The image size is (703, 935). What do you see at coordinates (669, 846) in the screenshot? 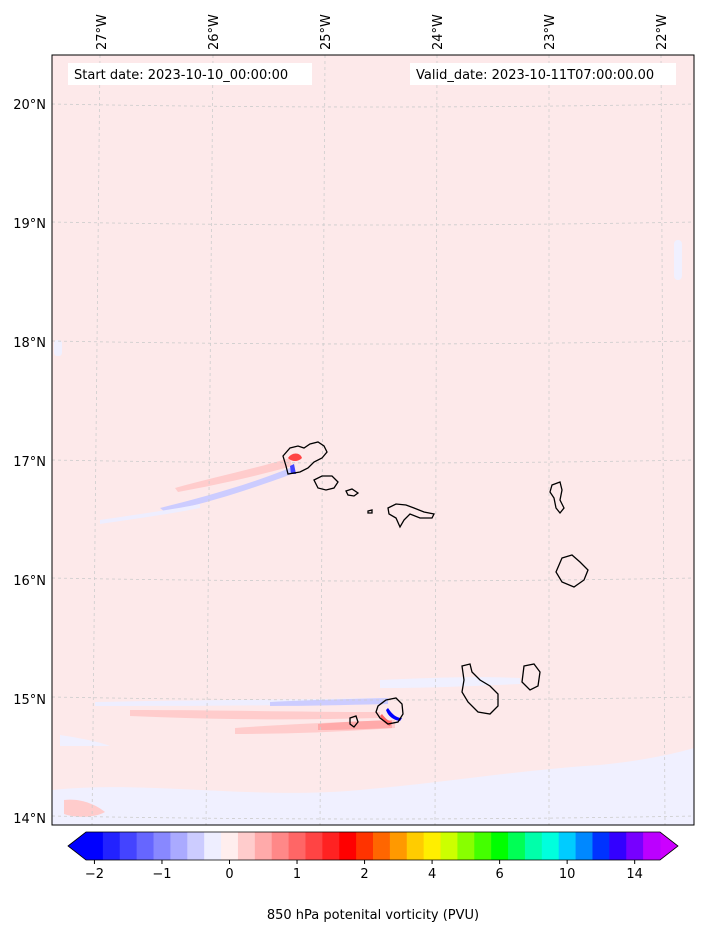
I see `colorbar-extend-over` at bounding box center [669, 846].